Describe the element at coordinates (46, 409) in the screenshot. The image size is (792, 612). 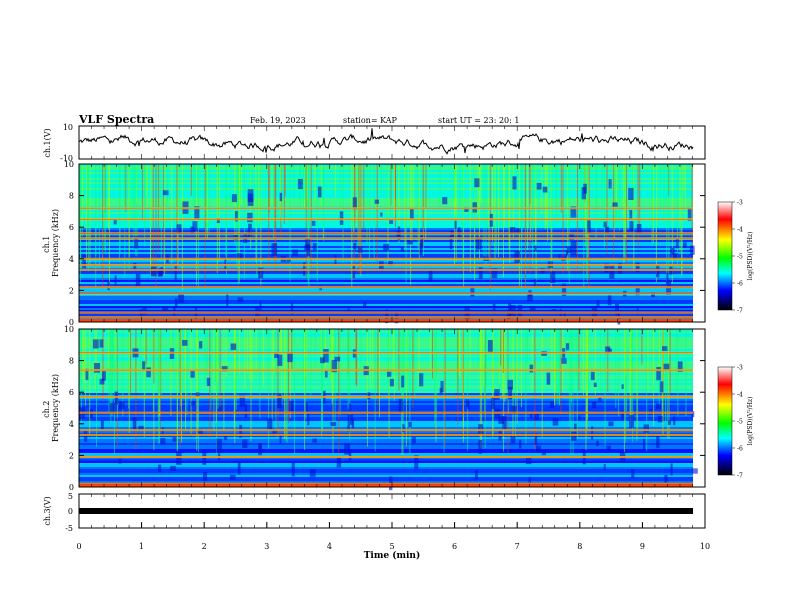
I see `ch2-spec-ylabel-line1: ch.2` at that location.